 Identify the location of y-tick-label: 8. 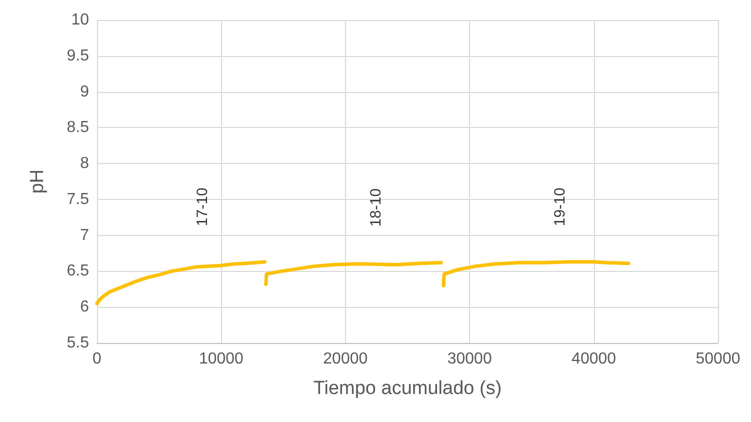
(85, 163).